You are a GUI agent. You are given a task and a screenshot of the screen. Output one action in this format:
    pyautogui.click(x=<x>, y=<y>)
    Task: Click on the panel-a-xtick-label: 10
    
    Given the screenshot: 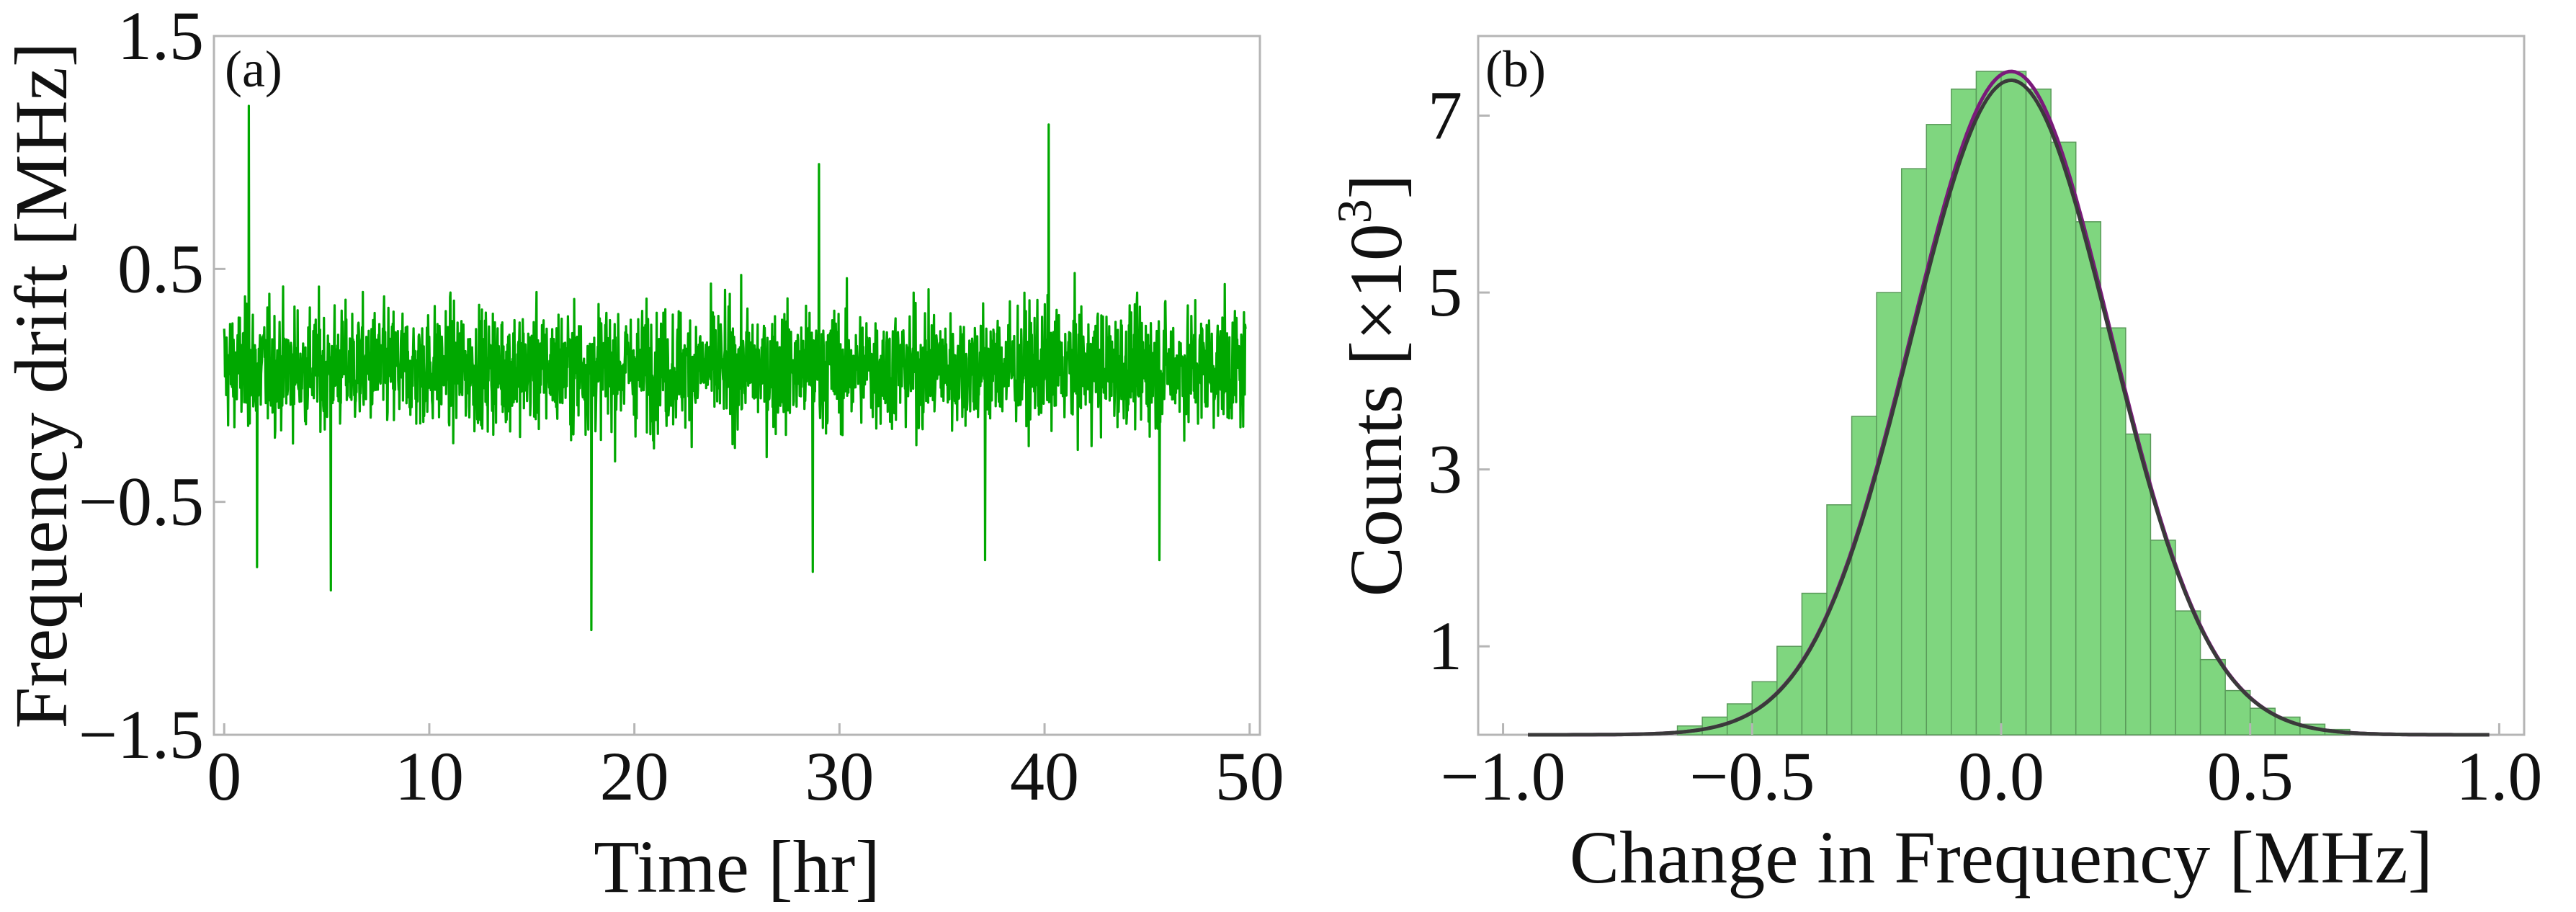 What is the action you would take?
    pyautogui.click(x=429, y=776)
    